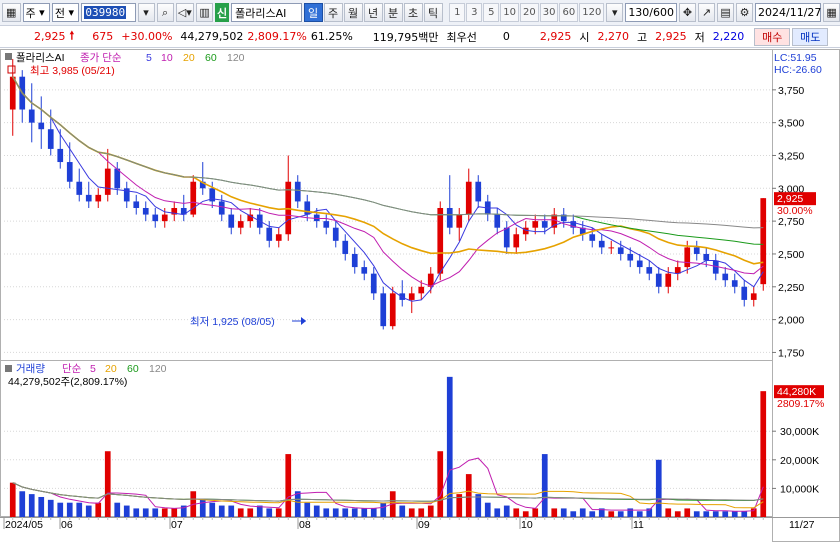  What do you see at coordinates (8, 368) in the screenshot?
I see `volume-menu-icon` at bounding box center [8, 368].